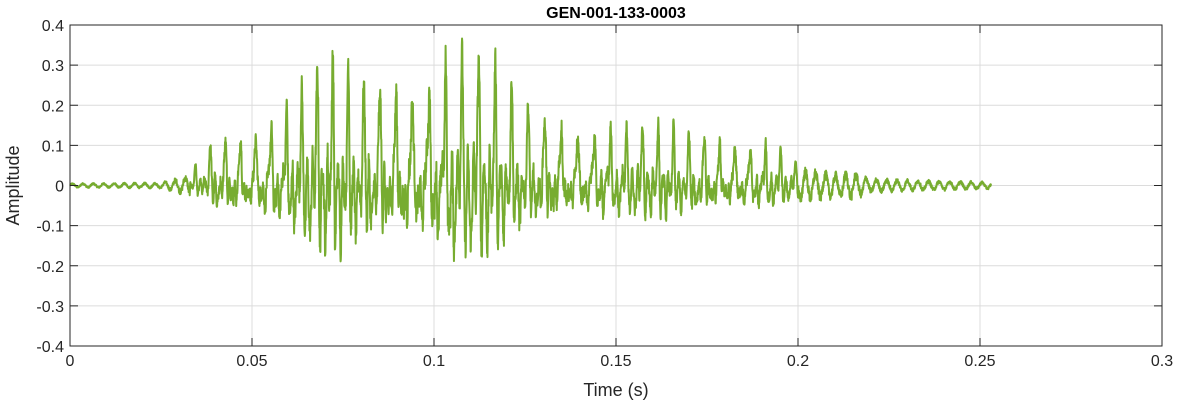  What do you see at coordinates (53, 26) in the screenshot?
I see `y-tick-label: 0.4` at bounding box center [53, 26].